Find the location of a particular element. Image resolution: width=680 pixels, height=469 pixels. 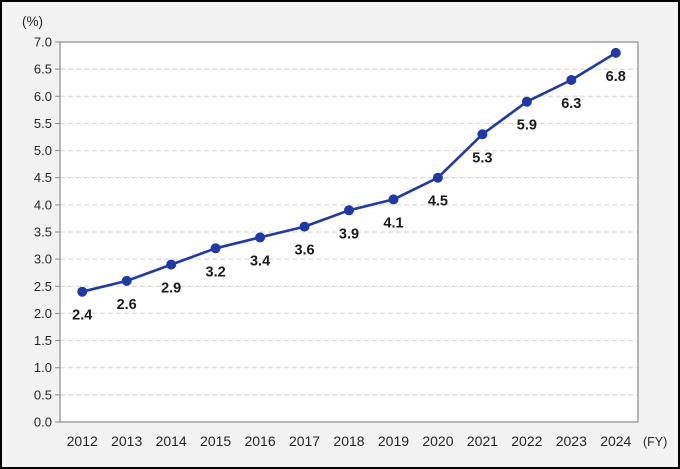

x-axis-tick-label: 2018 is located at coordinates (348, 441).